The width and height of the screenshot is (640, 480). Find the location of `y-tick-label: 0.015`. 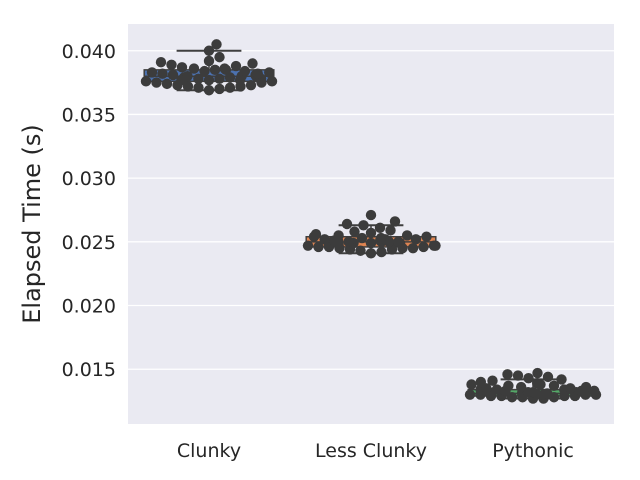

y-tick-label: 0.015 is located at coordinates (89, 370).